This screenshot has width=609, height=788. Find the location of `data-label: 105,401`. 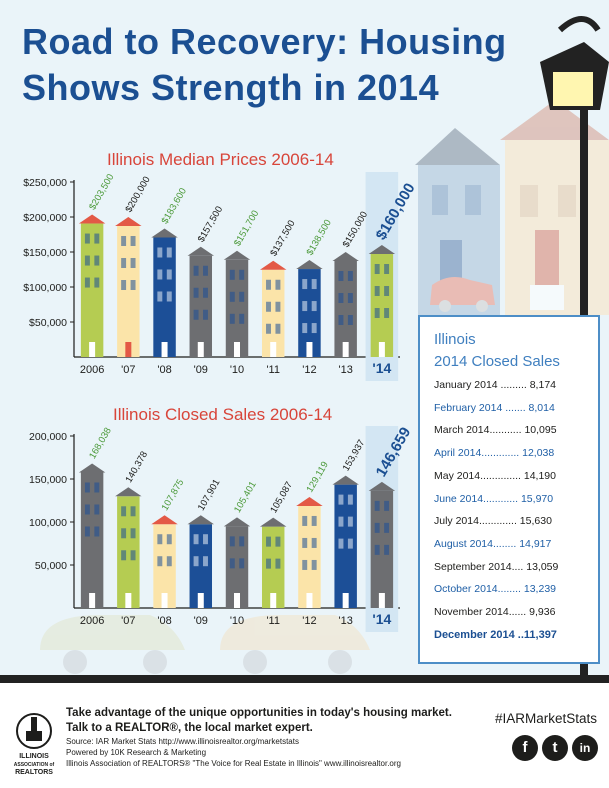

data-label: 105,401 is located at coordinates (245, 497).